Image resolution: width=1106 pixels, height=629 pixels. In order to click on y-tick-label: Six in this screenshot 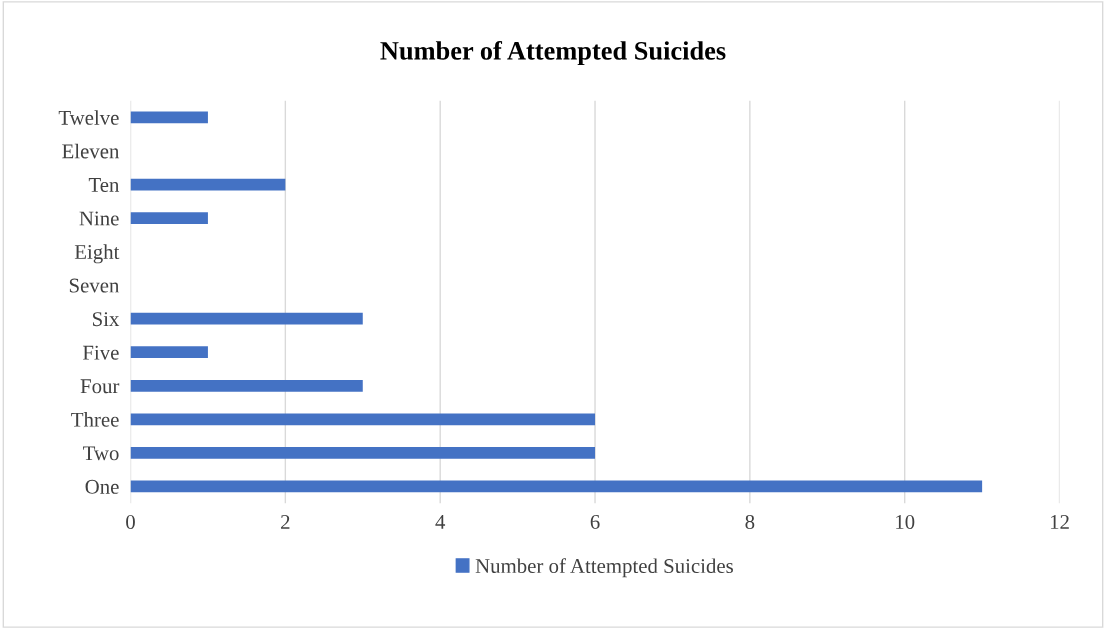, I will do `click(106, 319)`.